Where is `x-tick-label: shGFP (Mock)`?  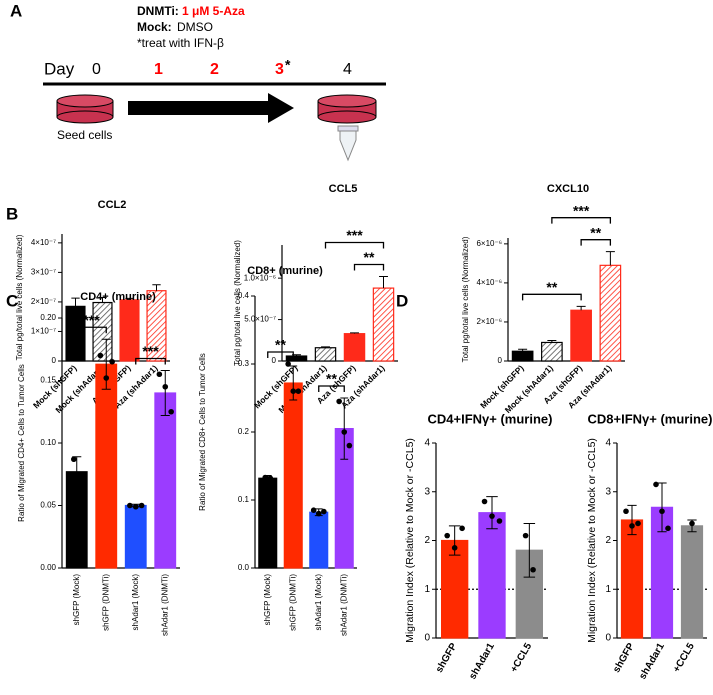
x-tick-label: shGFP (Mock) is located at coordinates (267, 600).